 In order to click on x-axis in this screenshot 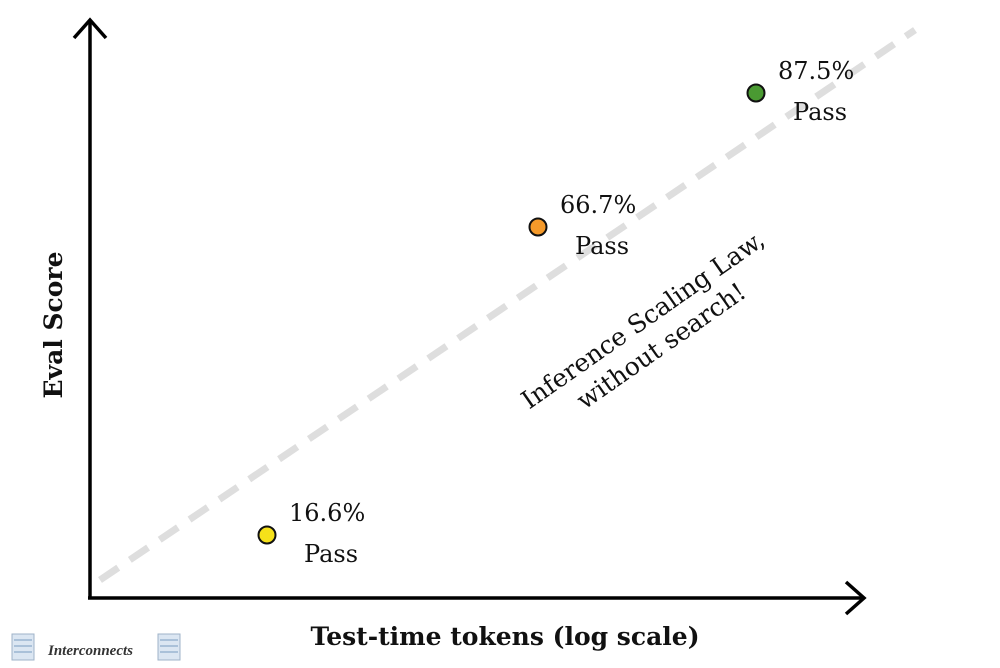, I will do `click(477, 598)`.